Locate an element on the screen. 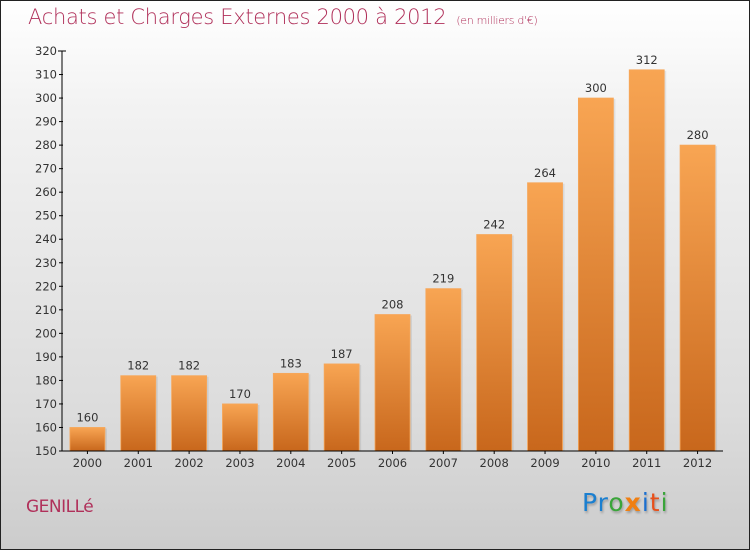 This screenshot has height=551, width=750. bar-2010 is located at coordinates (595, 274).